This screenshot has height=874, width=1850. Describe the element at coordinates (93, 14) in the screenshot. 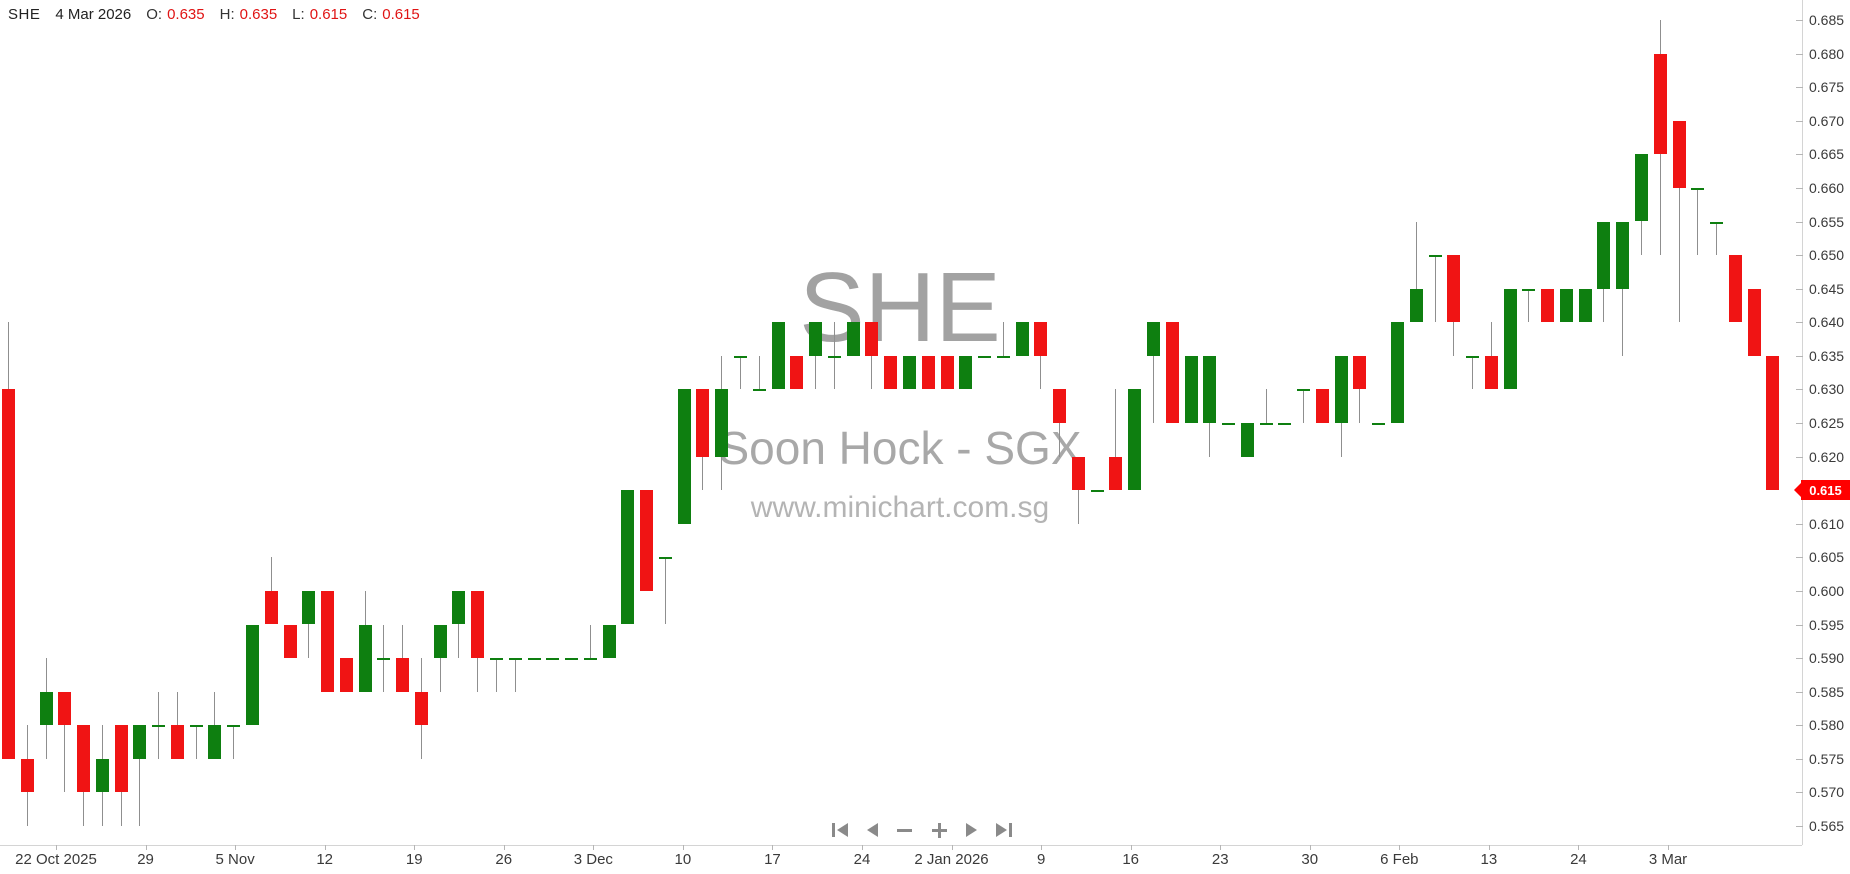

I see `quote-date: 4 Mar 2026` at that location.